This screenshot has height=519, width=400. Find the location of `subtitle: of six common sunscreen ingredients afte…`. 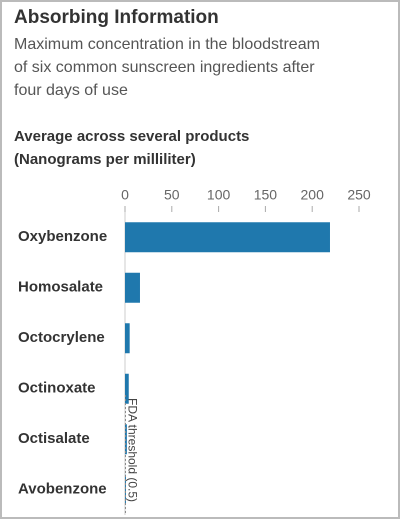

subtitle: of six common sunscreen ingredients afte… is located at coordinates (164, 67).